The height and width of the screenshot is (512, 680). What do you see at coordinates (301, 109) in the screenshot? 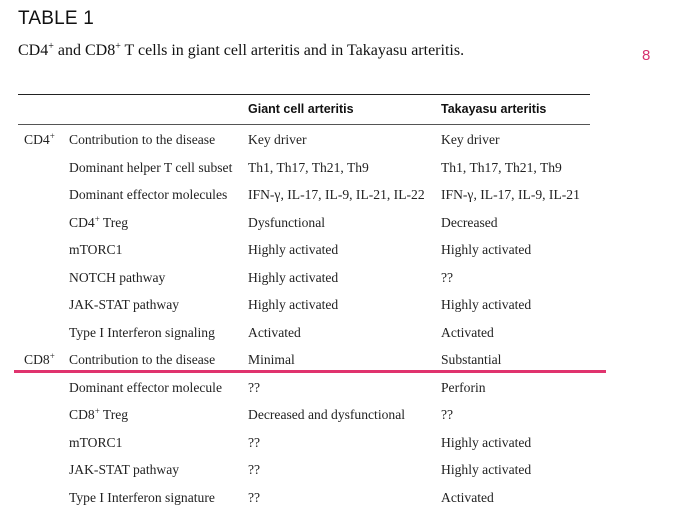
I see `column-header-giant-cell-arteritis: Giant cell arteritis` at bounding box center [301, 109].